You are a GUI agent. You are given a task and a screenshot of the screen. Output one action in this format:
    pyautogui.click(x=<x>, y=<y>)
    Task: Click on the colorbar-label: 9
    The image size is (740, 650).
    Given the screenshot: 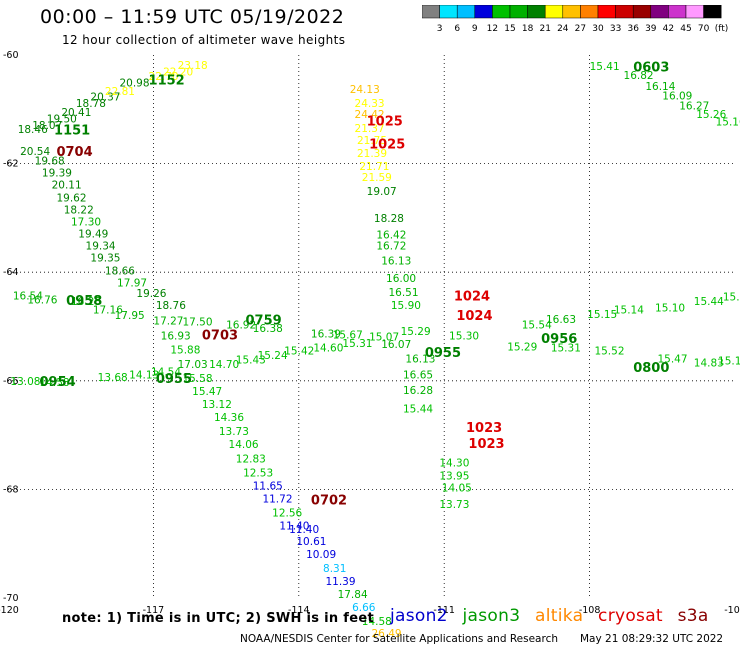 What is the action you would take?
    pyautogui.click(x=475, y=29)
    